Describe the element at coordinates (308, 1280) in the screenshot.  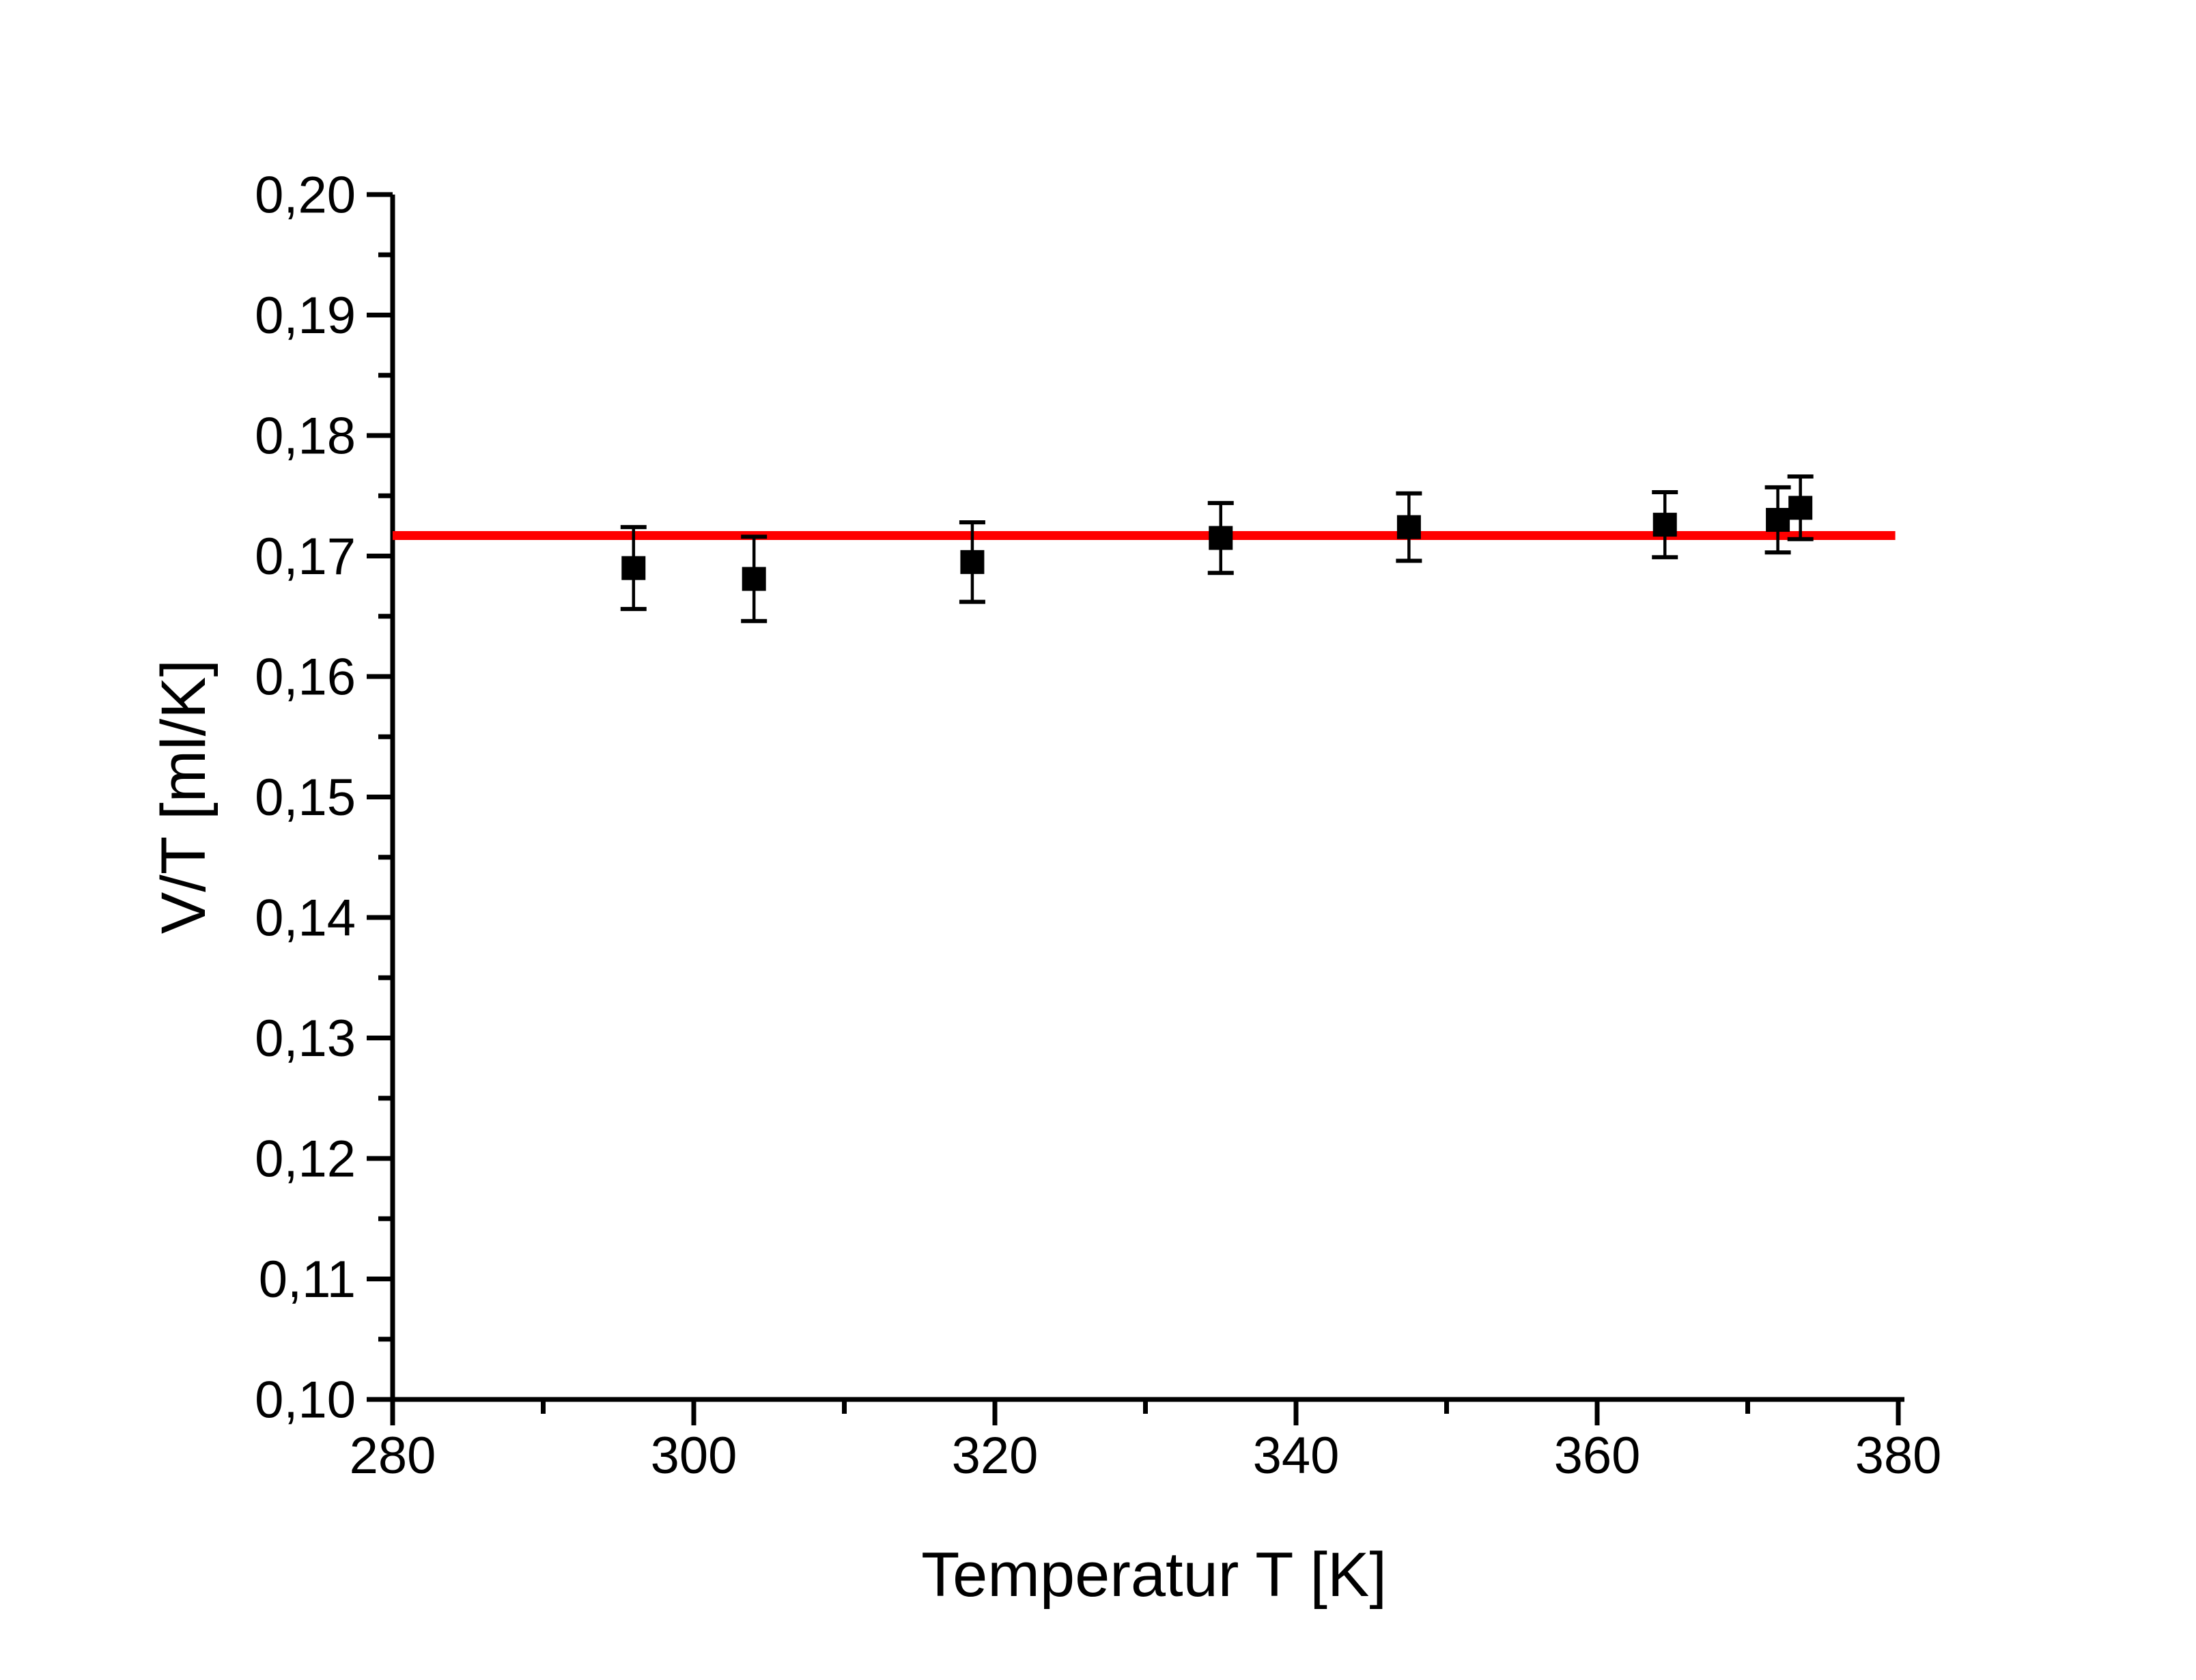
I see `y-tick-label: 0,11` at that location.